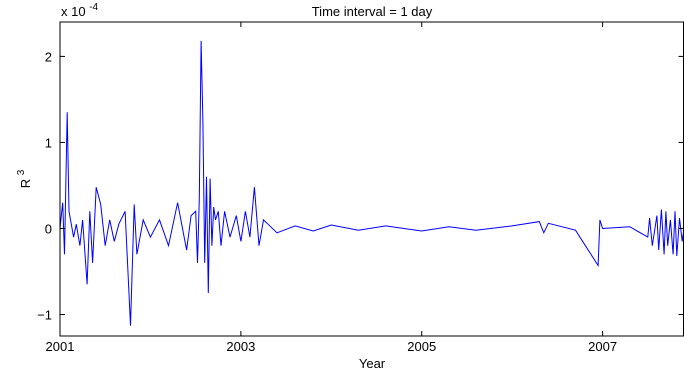  What do you see at coordinates (73, 11) in the screenshot?
I see `y-axis-multiplier-base: x 10` at bounding box center [73, 11].